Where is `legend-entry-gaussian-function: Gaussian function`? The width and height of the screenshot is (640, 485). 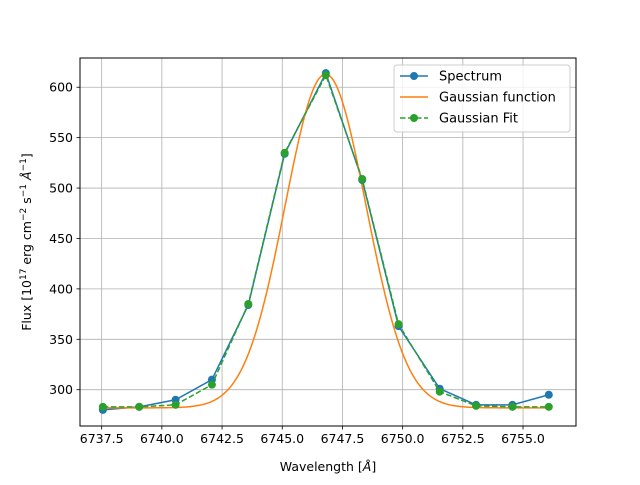 legend-entry-gaussian-function: Gaussian function is located at coordinates (478, 98).